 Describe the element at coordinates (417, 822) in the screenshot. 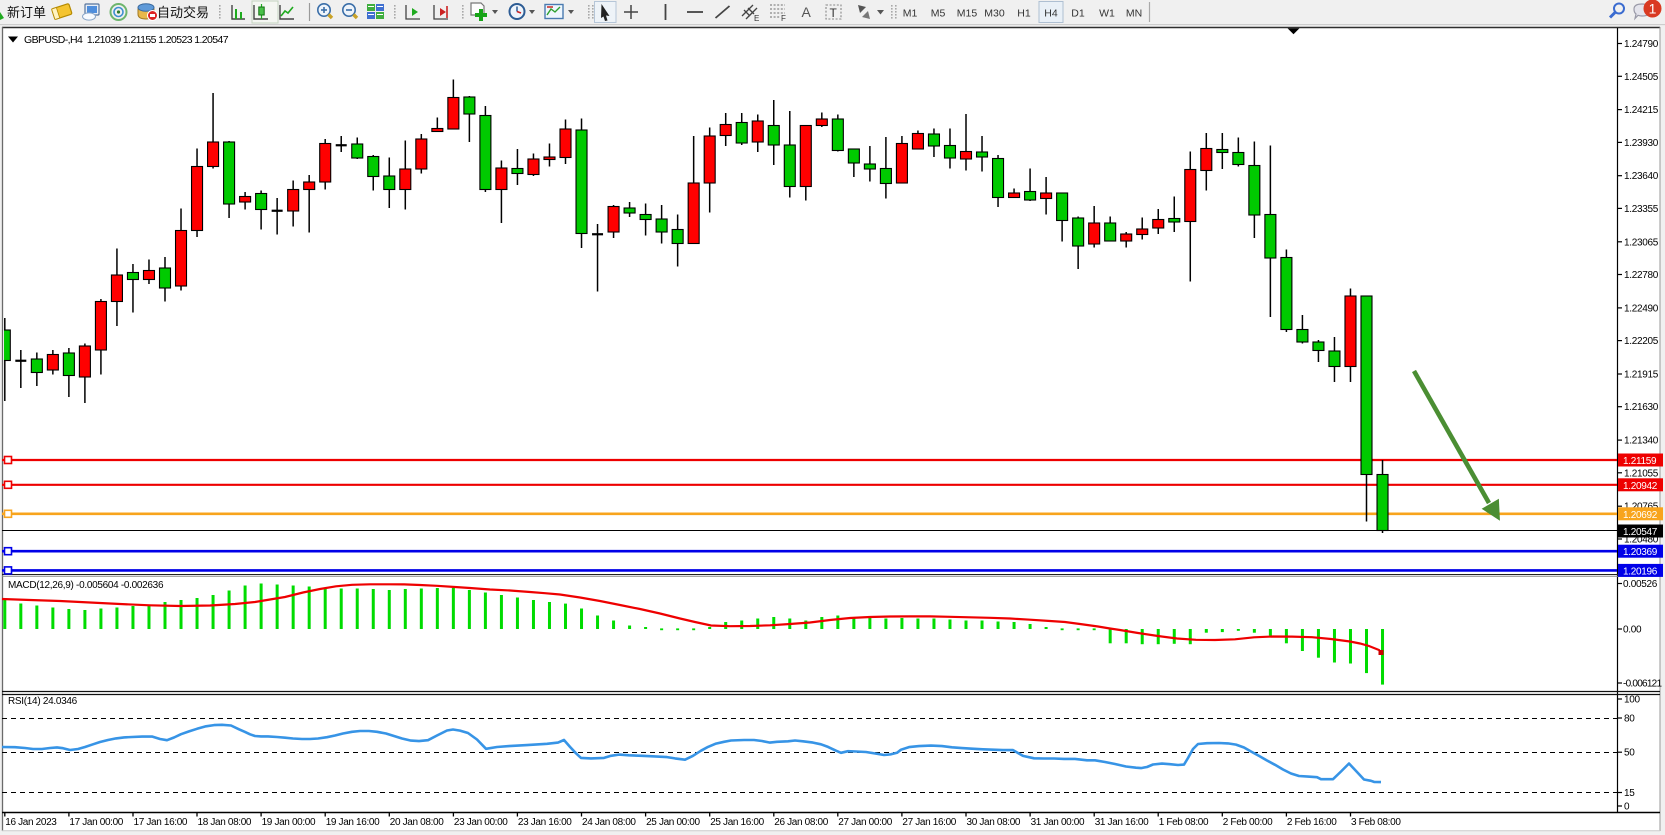

I see `svg-text: 20 Jan 08:00` at that location.